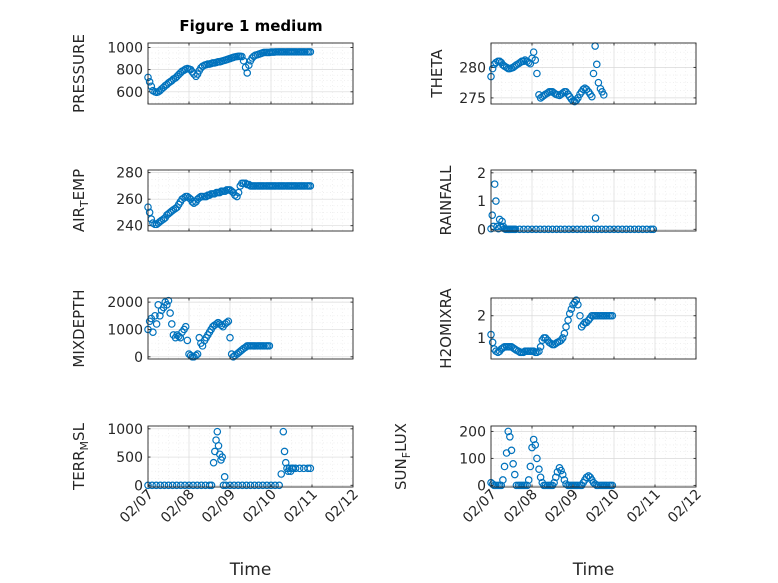  I want to click on y-tick-label: 240, so click(129, 227).